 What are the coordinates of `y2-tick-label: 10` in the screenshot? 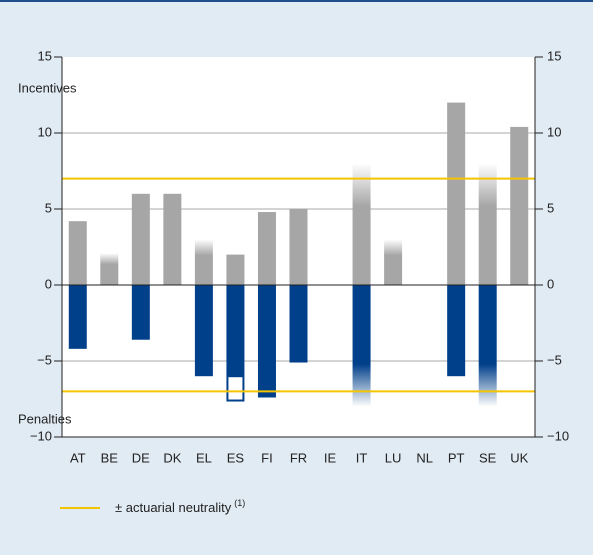 It's located at (554, 131).